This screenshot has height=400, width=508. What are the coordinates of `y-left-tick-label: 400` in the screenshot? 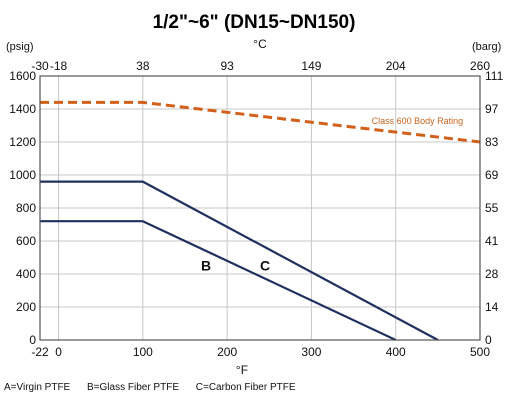 It's located at (26, 274).